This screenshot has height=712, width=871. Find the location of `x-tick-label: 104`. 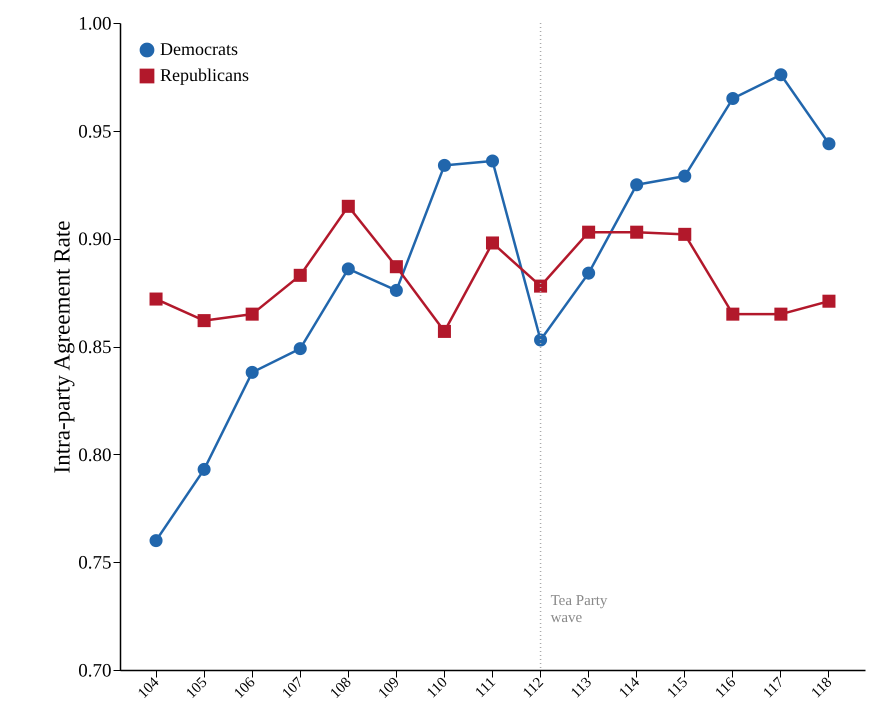

x-tick-label: 104 is located at coordinates (149, 688).